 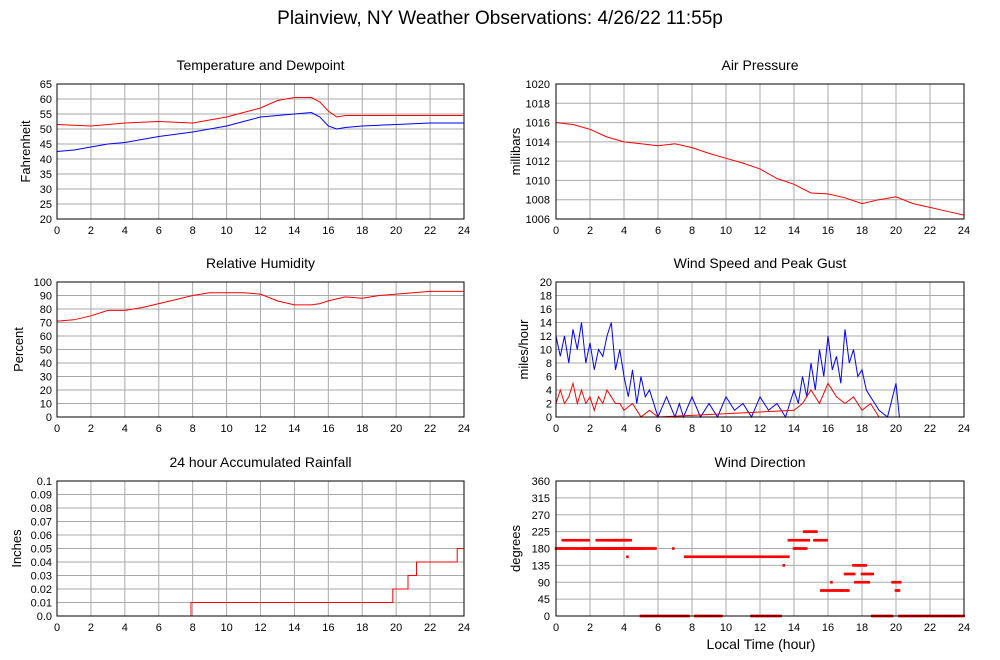 I want to click on y-tick-label: 2, so click(x=549, y=405).